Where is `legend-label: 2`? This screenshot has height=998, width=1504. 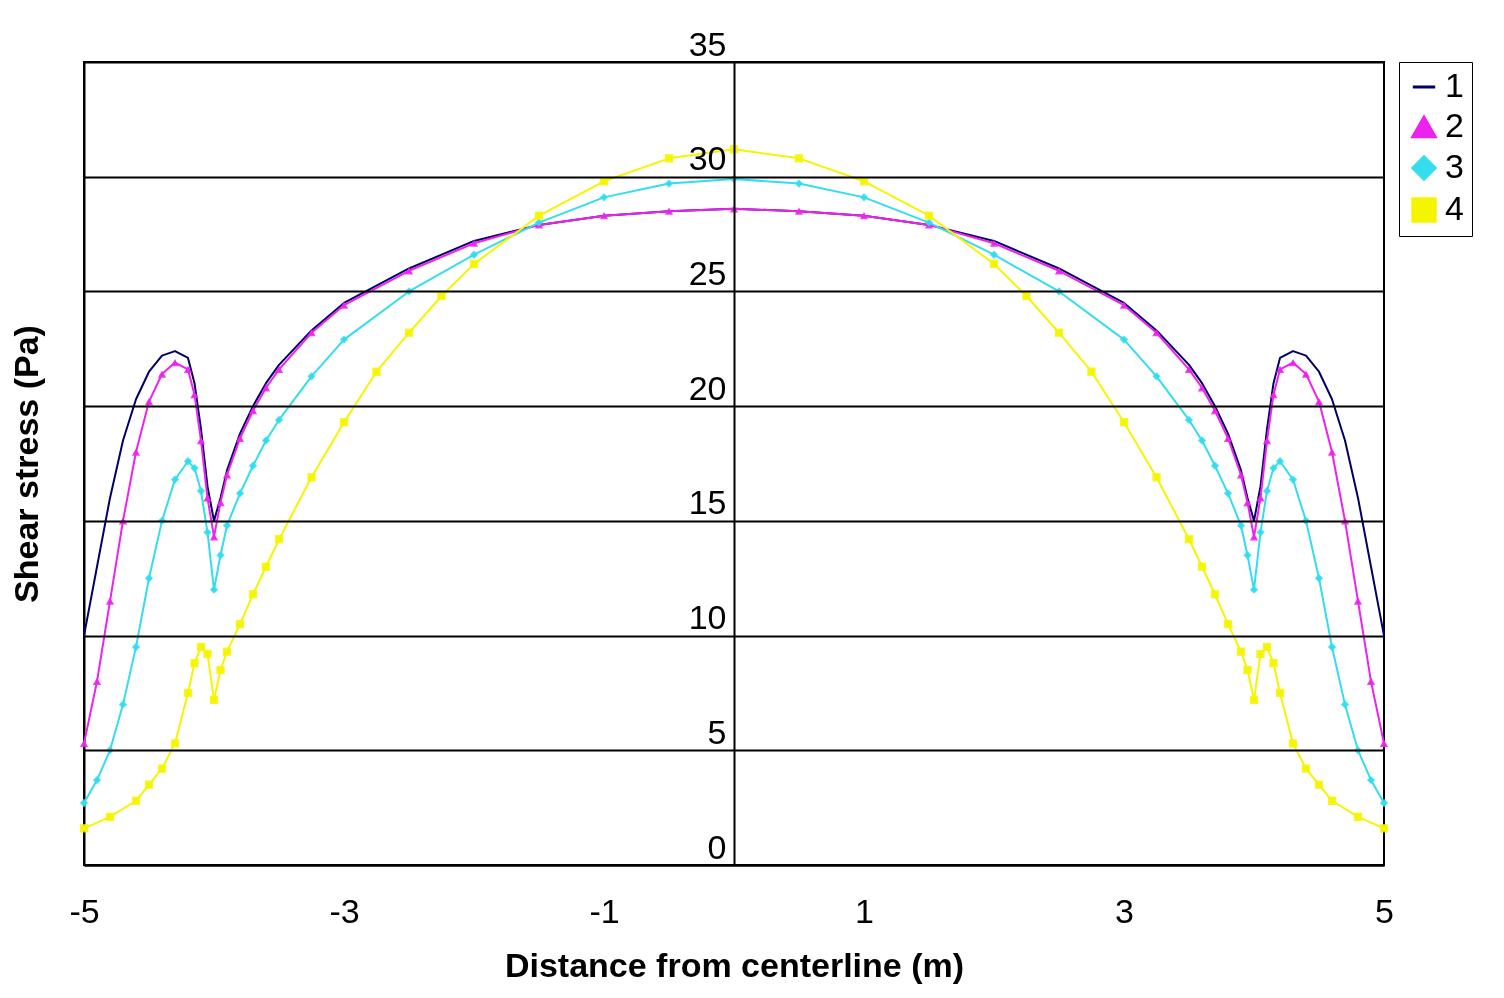
legend-label: 2 is located at coordinates (1454, 125).